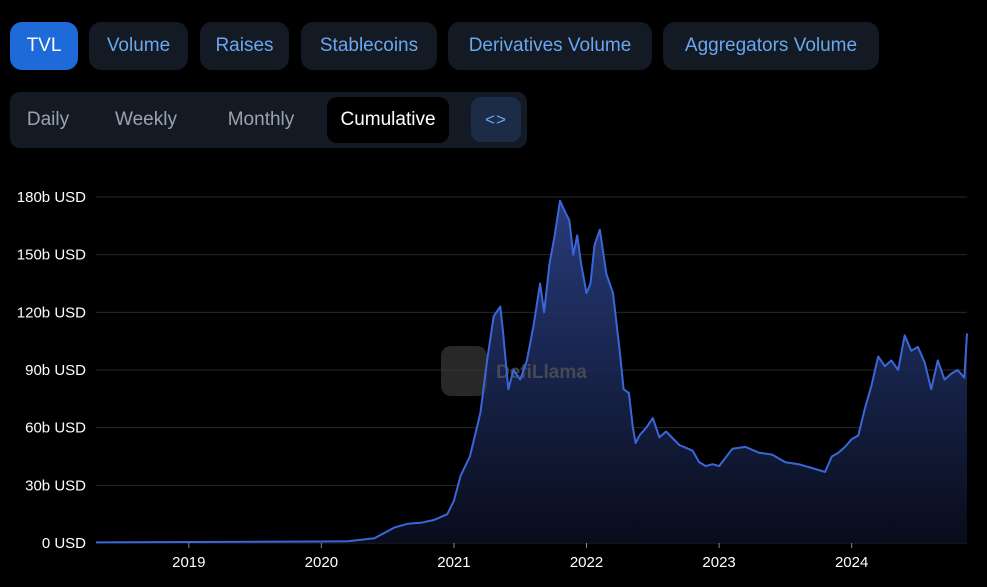 This screenshot has height=587, width=987. What do you see at coordinates (851, 562) in the screenshot?
I see `x-tick-label: 2024` at bounding box center [851, 562].